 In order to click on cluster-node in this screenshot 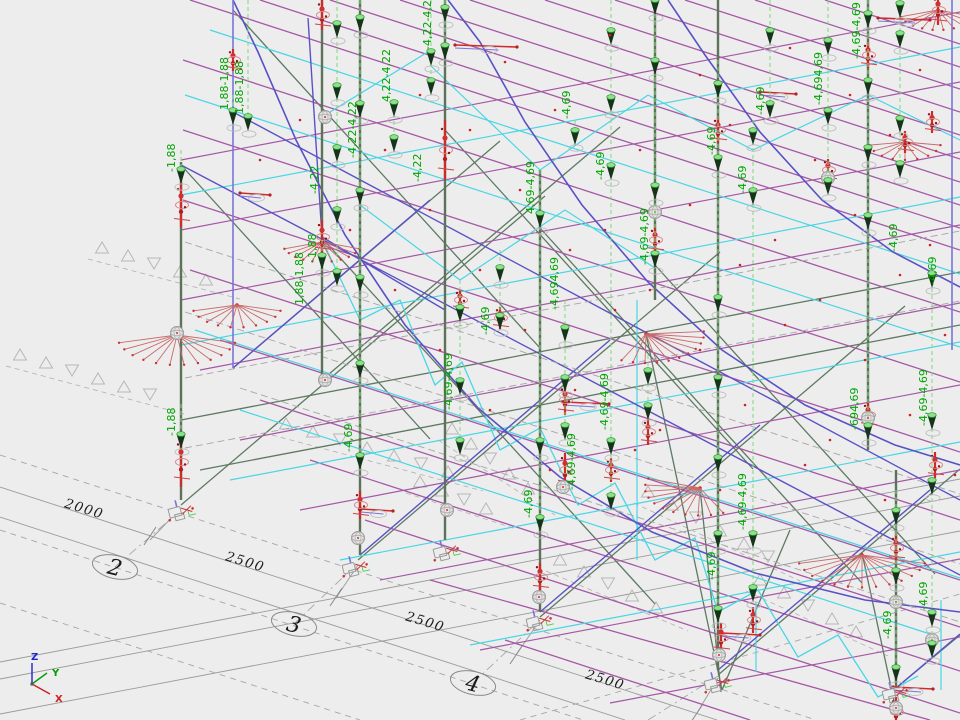, I will do `click(938, 4)`.